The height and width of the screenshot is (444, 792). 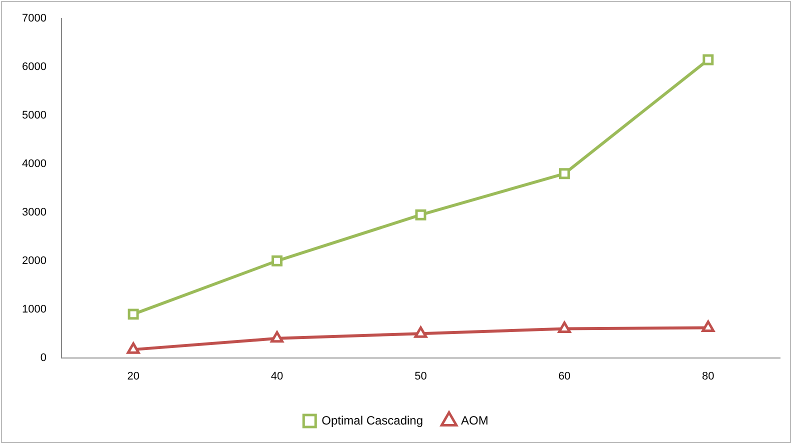 What do you see at coordinates (564, 376) in the screenshot?
I see `x-tick-label: 60` at bounding box center [564, 376].